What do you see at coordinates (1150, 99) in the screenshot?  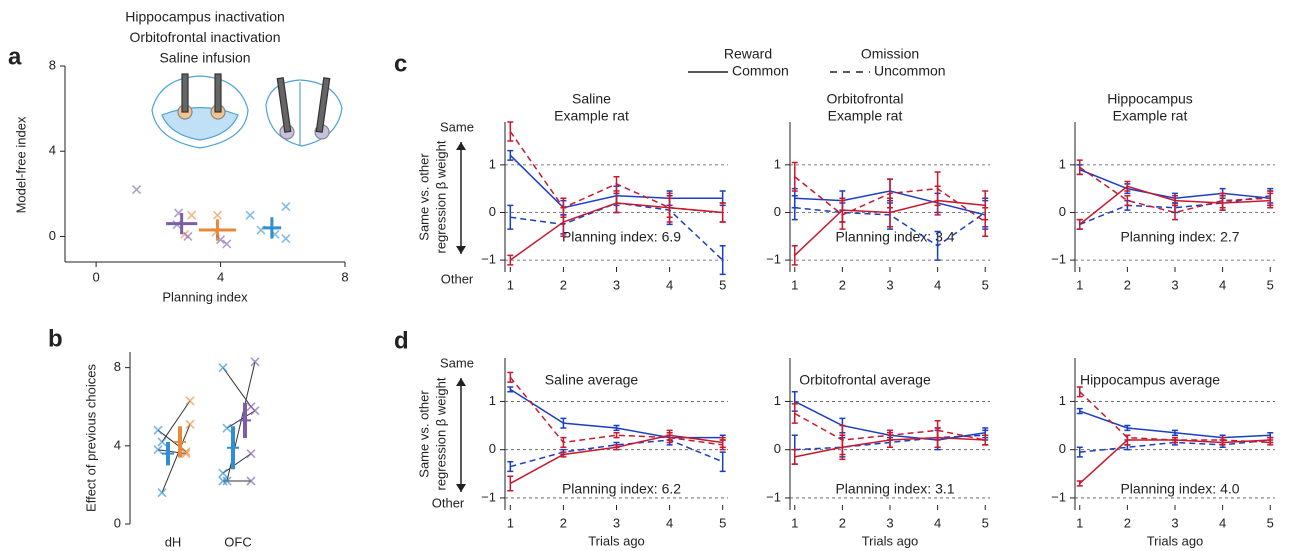 I see `chart-title: Hippocampus` at bounding box center [1150, 99].